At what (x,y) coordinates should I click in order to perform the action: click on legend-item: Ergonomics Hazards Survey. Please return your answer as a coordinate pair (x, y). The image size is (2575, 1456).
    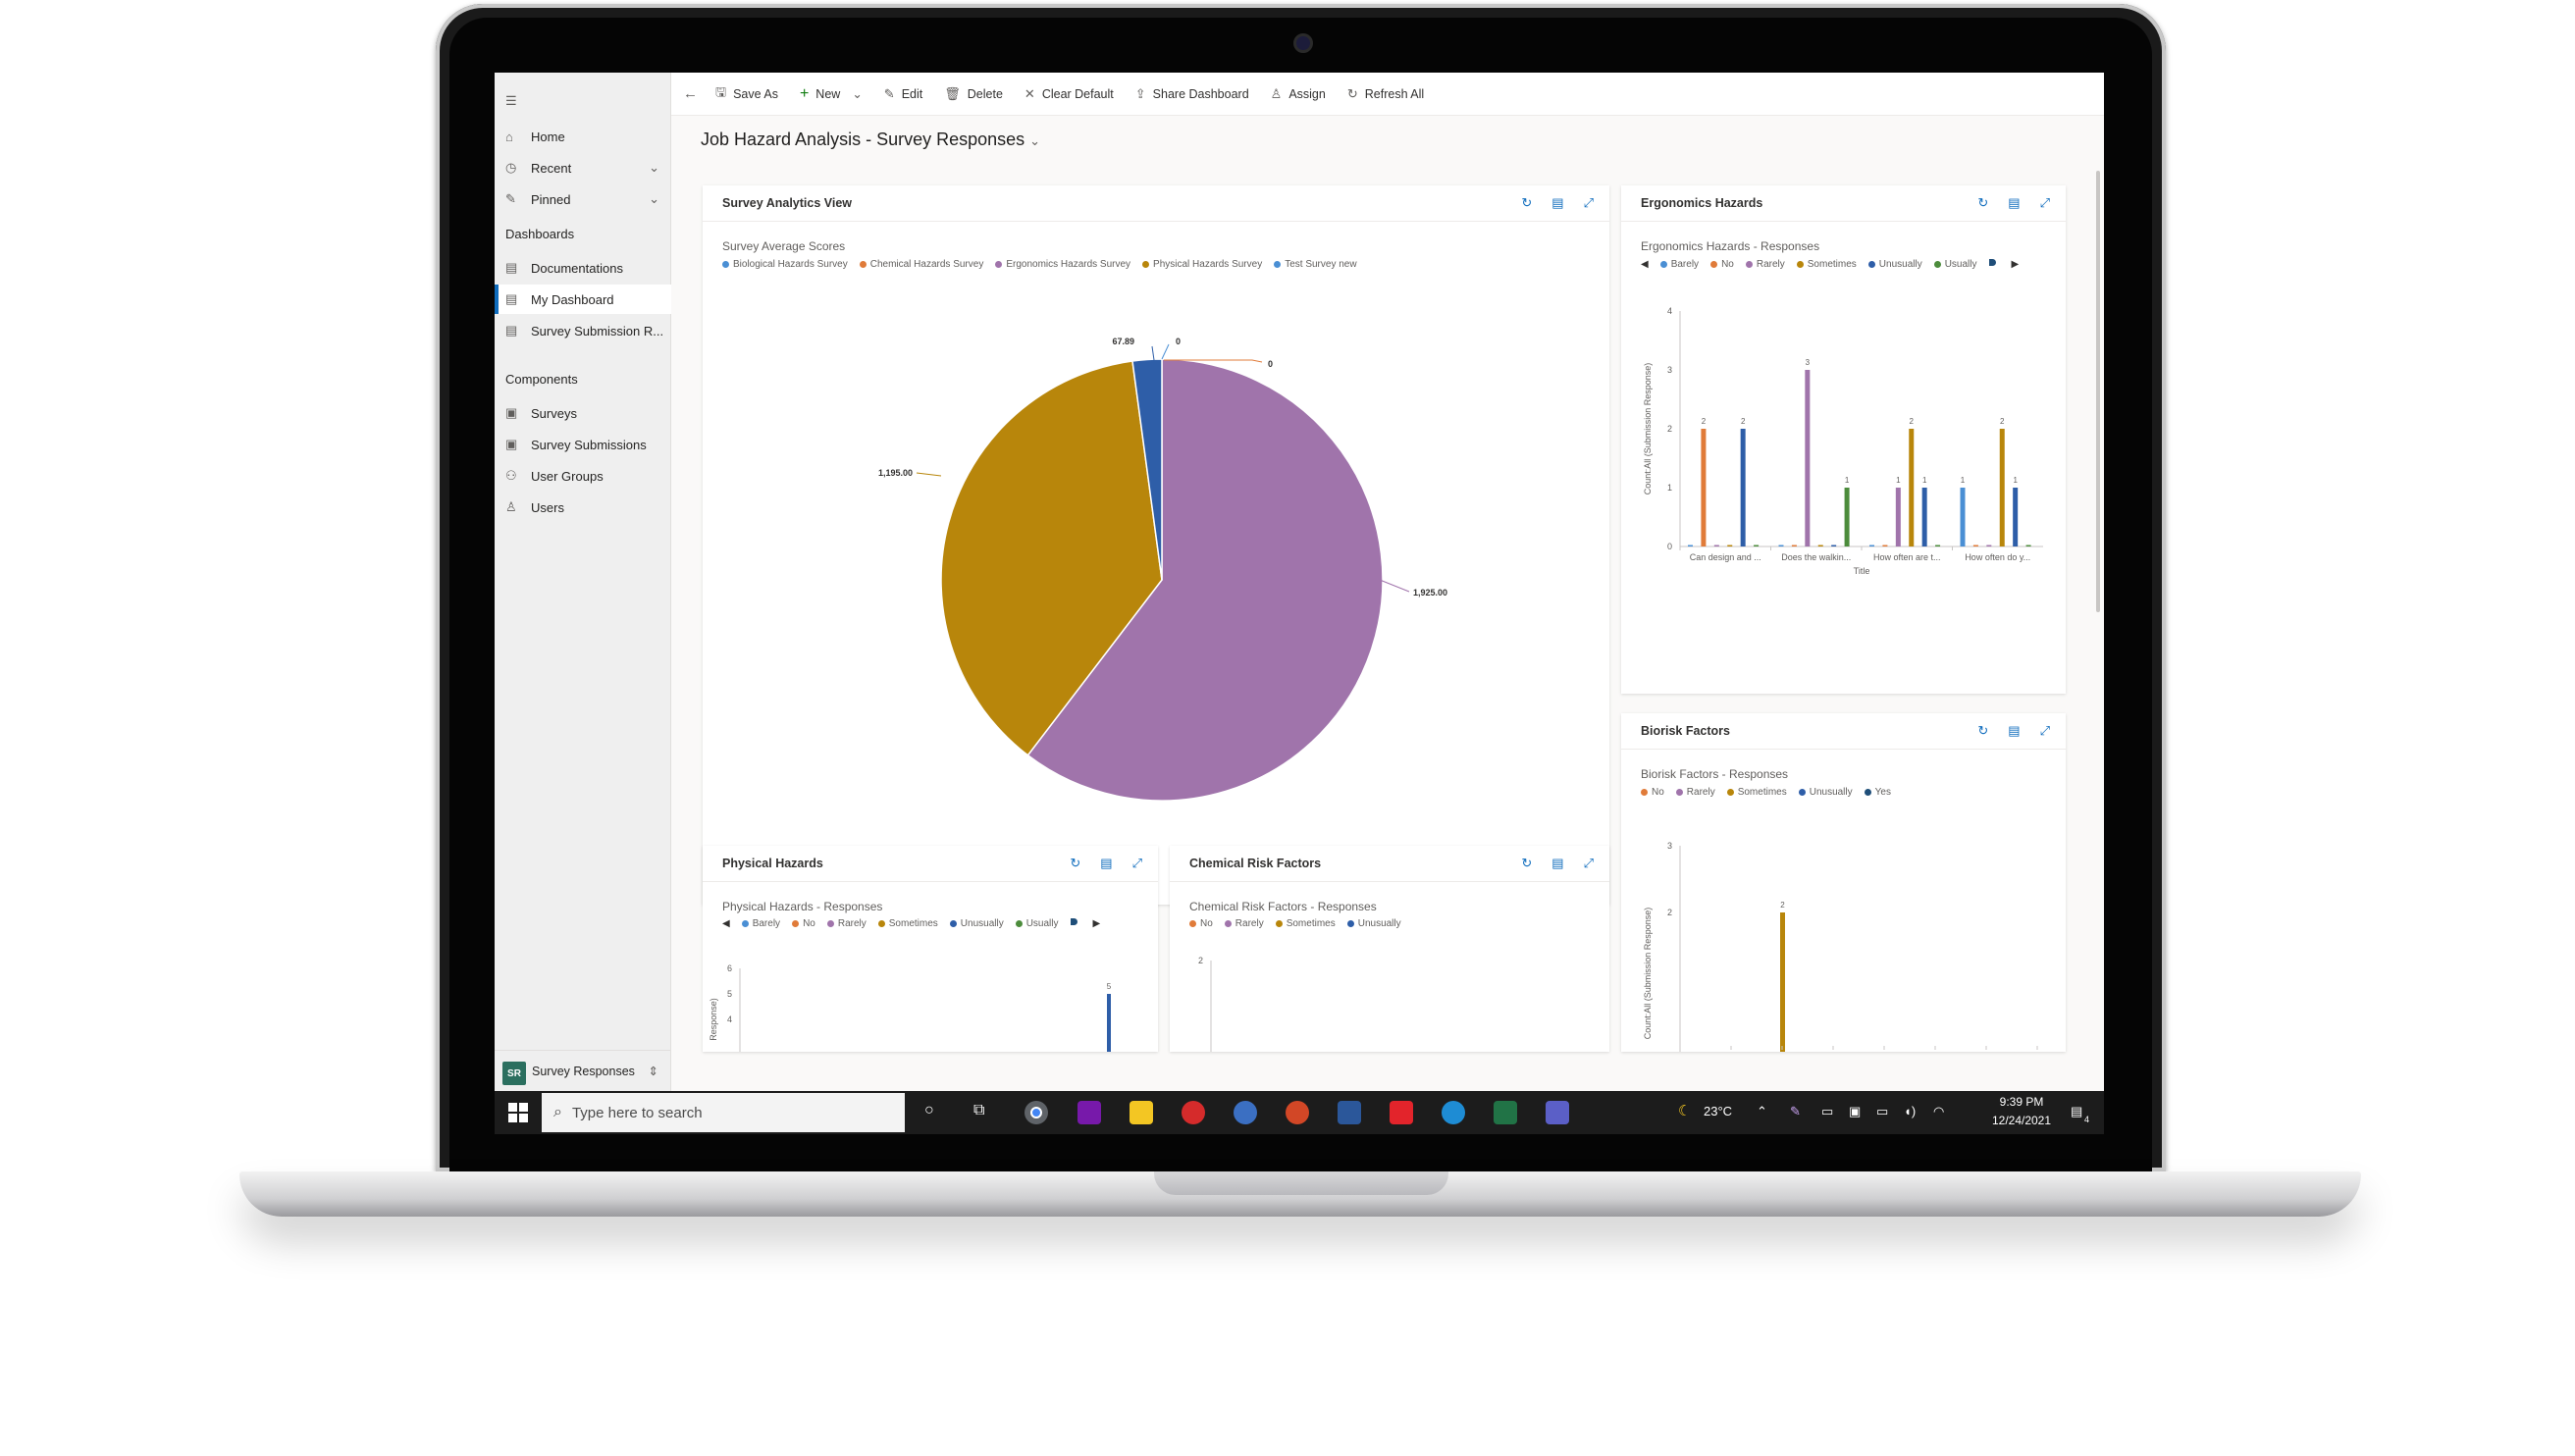
    Looking at the image, I should click on (1062, 264).